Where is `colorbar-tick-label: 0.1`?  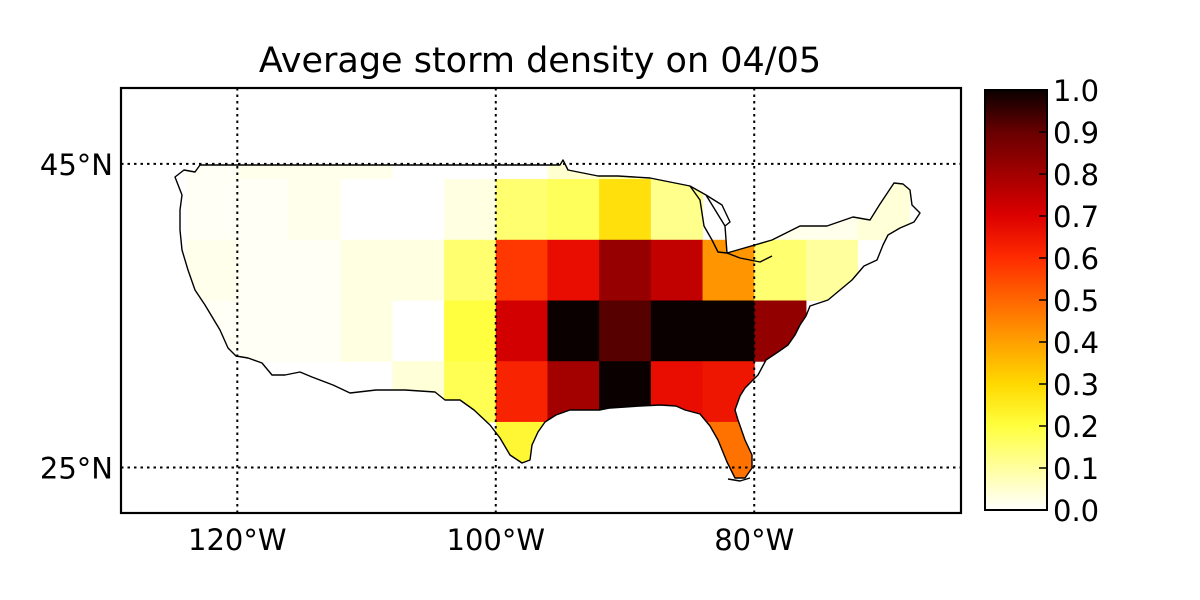
colorbar-tick-label: 0.1 is located at coordinates (1076, 469).